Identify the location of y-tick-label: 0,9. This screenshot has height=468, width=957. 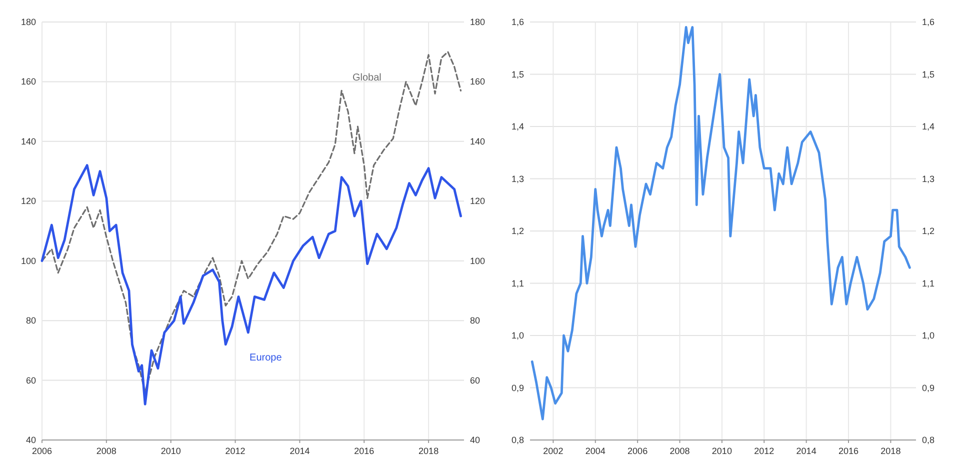
(517, 387).